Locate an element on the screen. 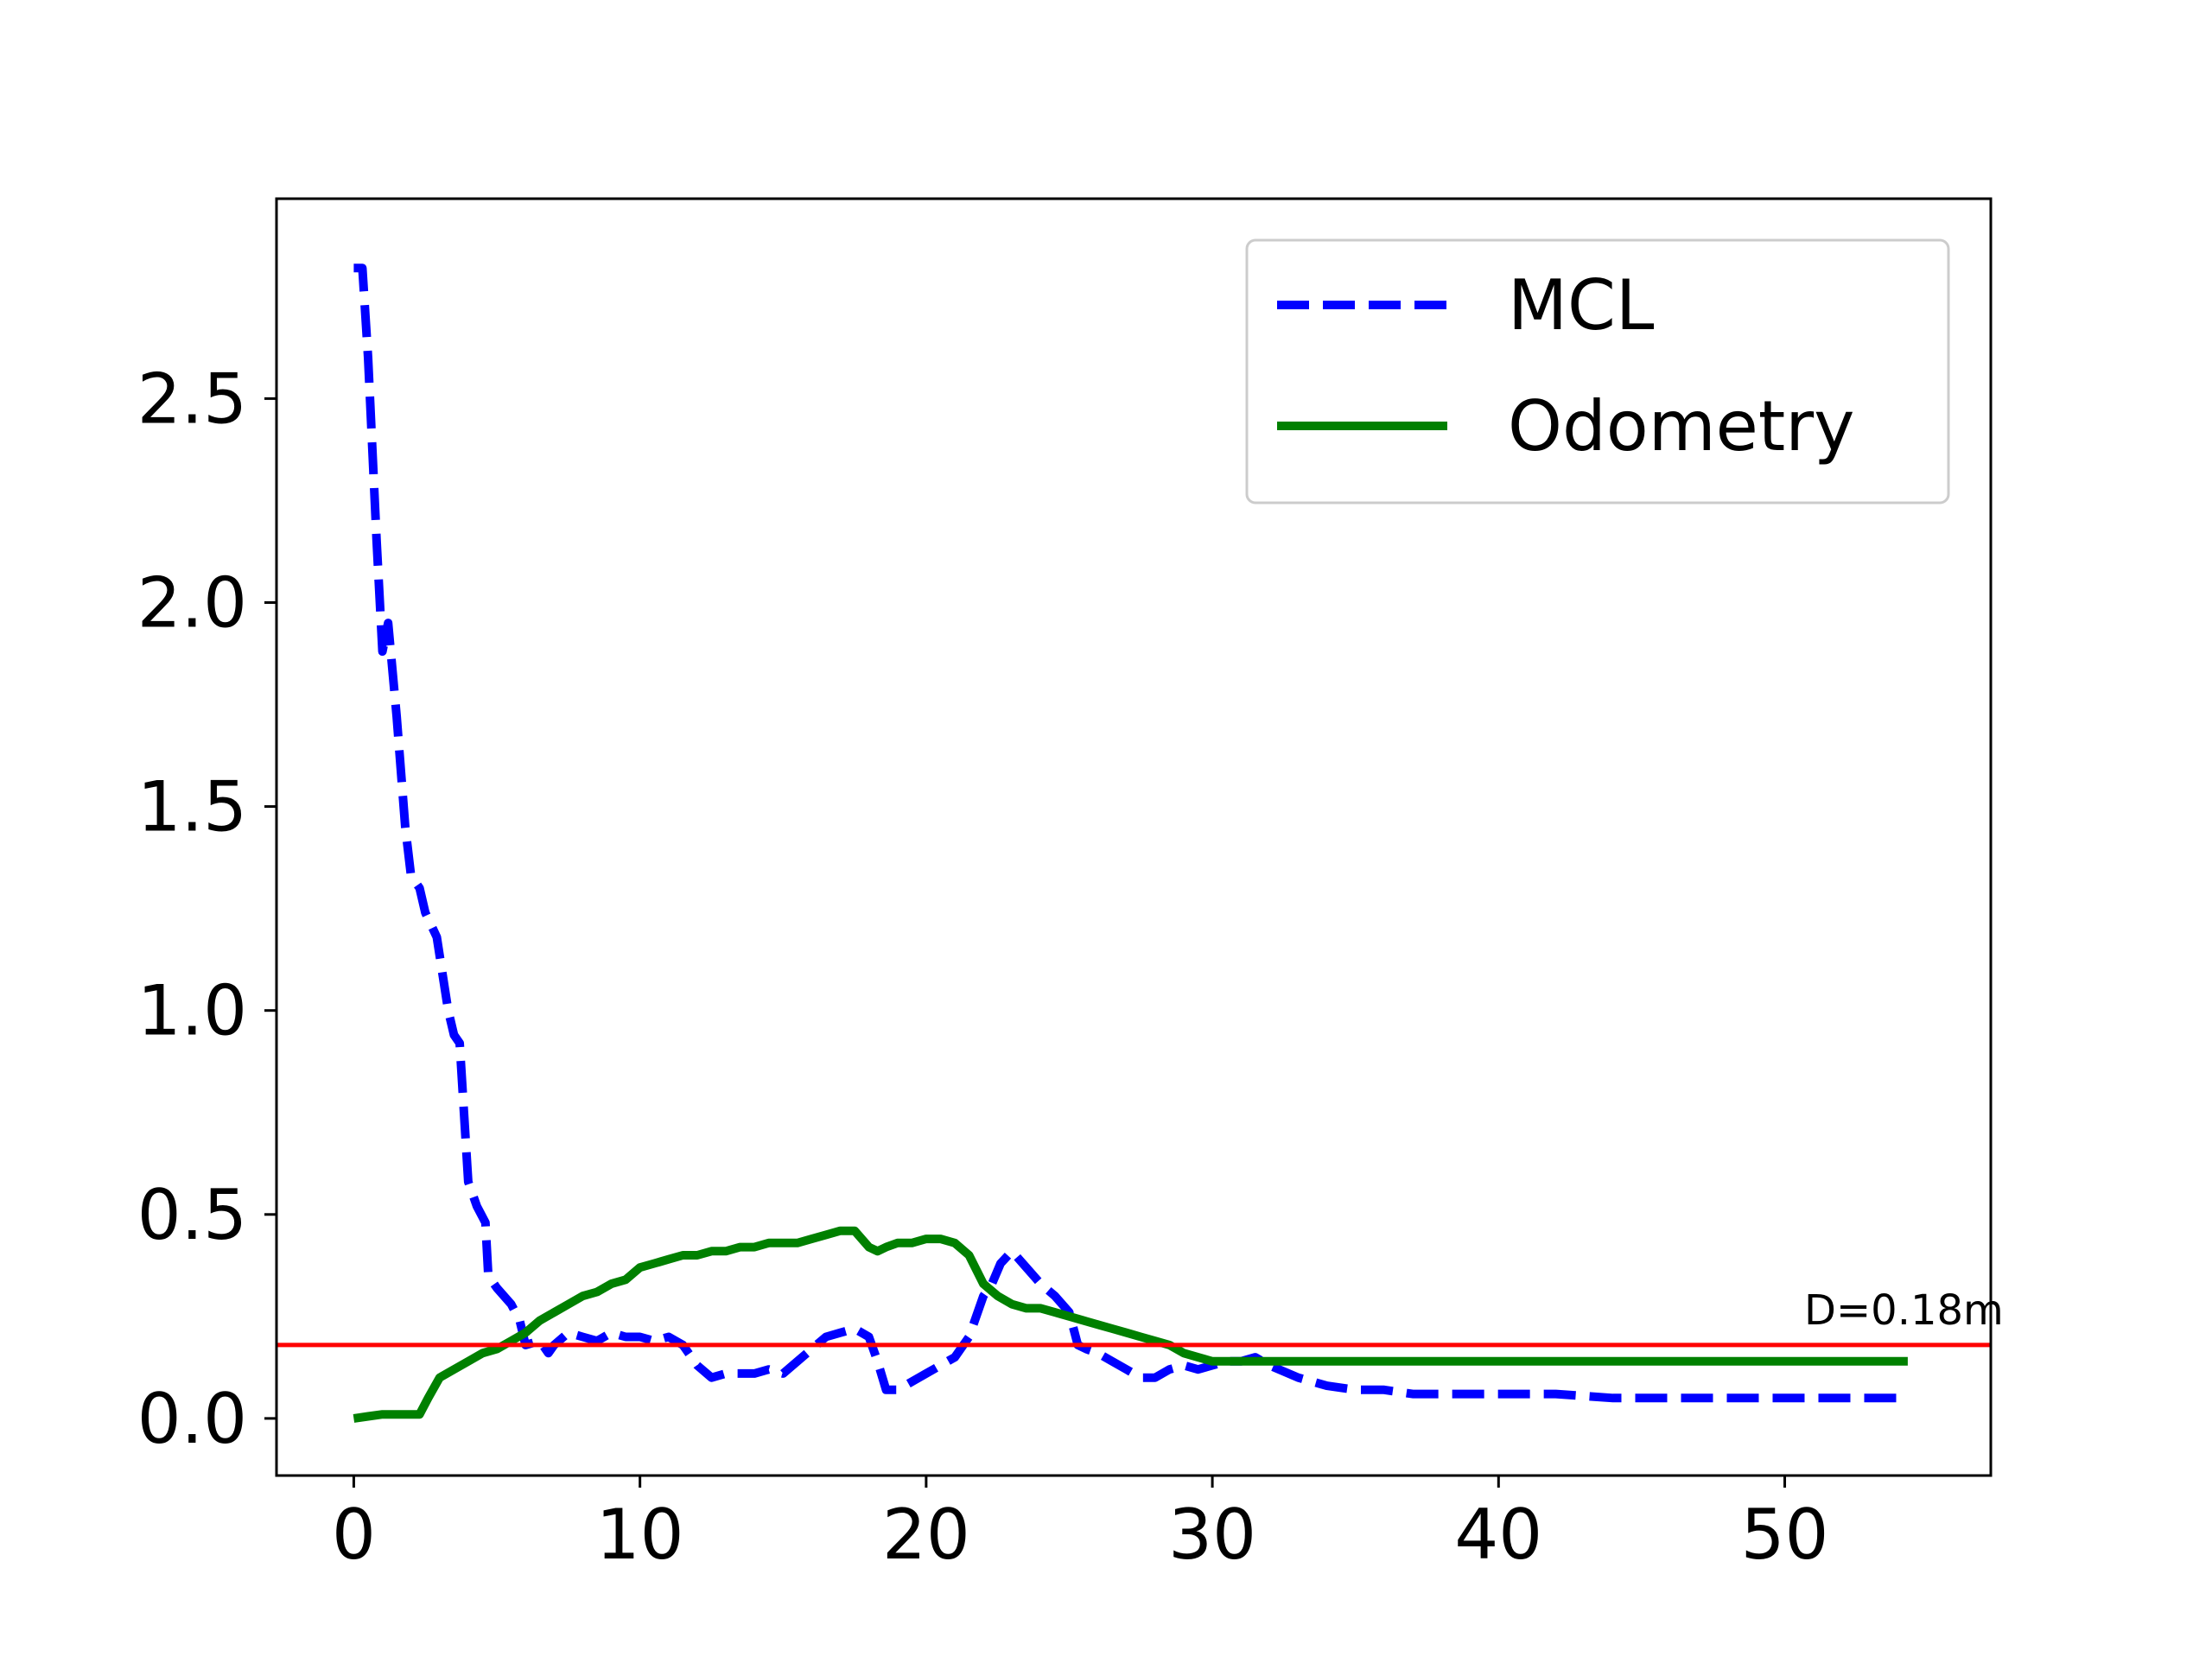  y-tick-label: 0.0 is located at coordinates (192, 1419).